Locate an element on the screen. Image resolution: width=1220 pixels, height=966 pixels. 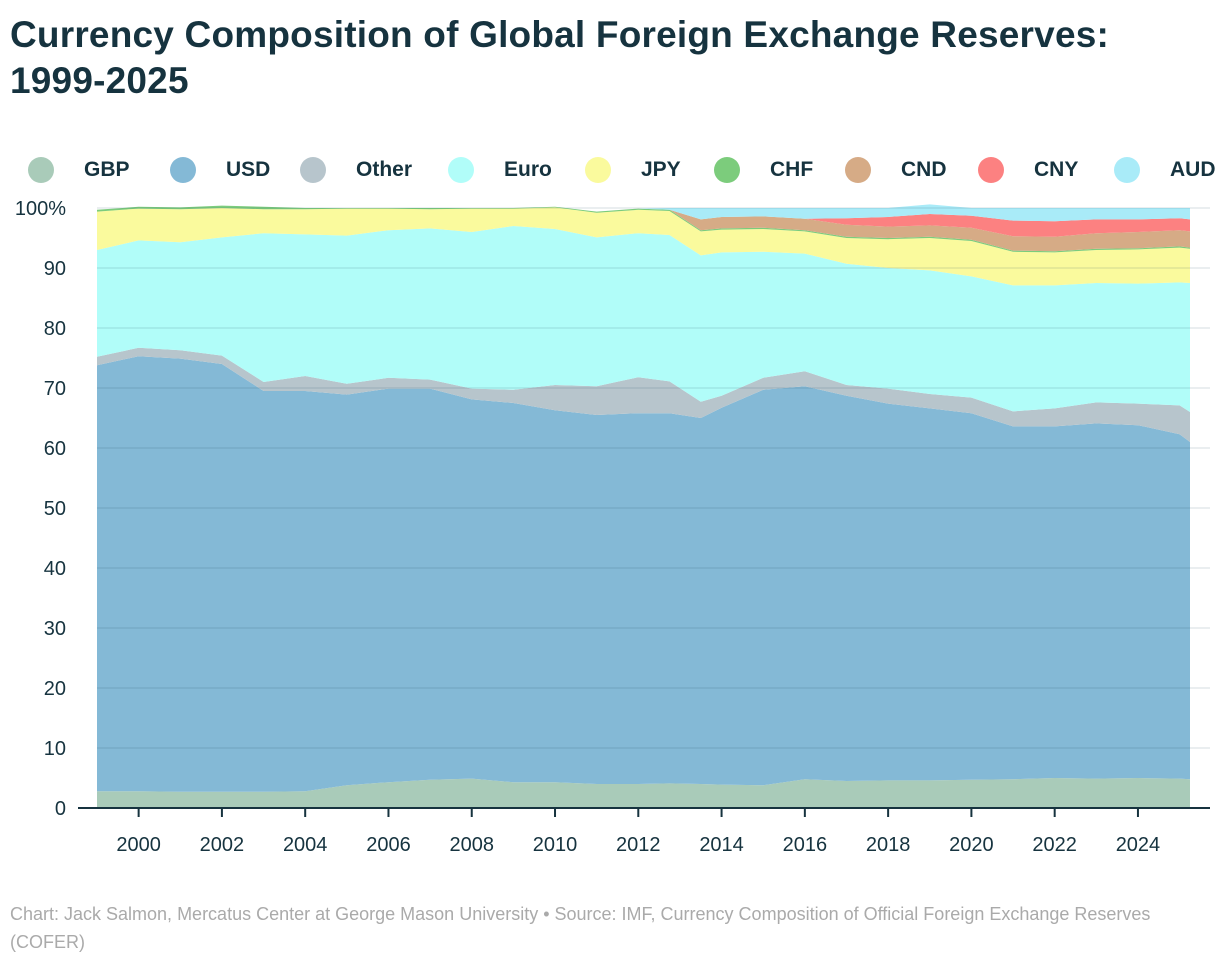
x-tick-label: 2020 is located at coordinates (971, 845).